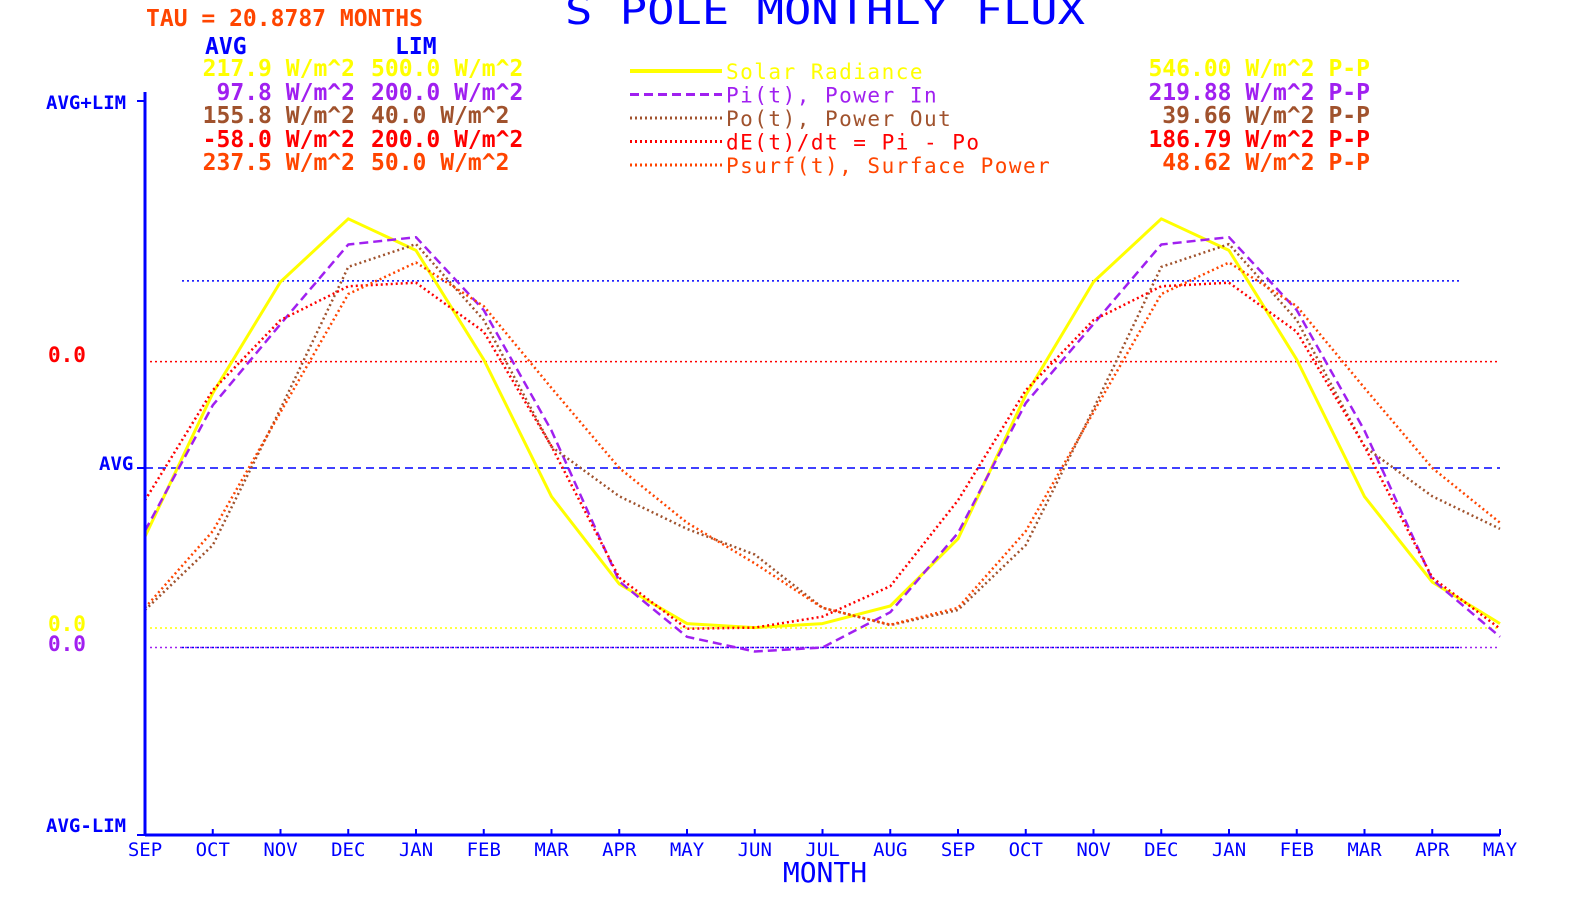  What do you see at coordinates (1259, 92) in the screenshot?
I see `stat-pp: 219.88 W/m^2 P-P` at bounding box center [1259, 92].